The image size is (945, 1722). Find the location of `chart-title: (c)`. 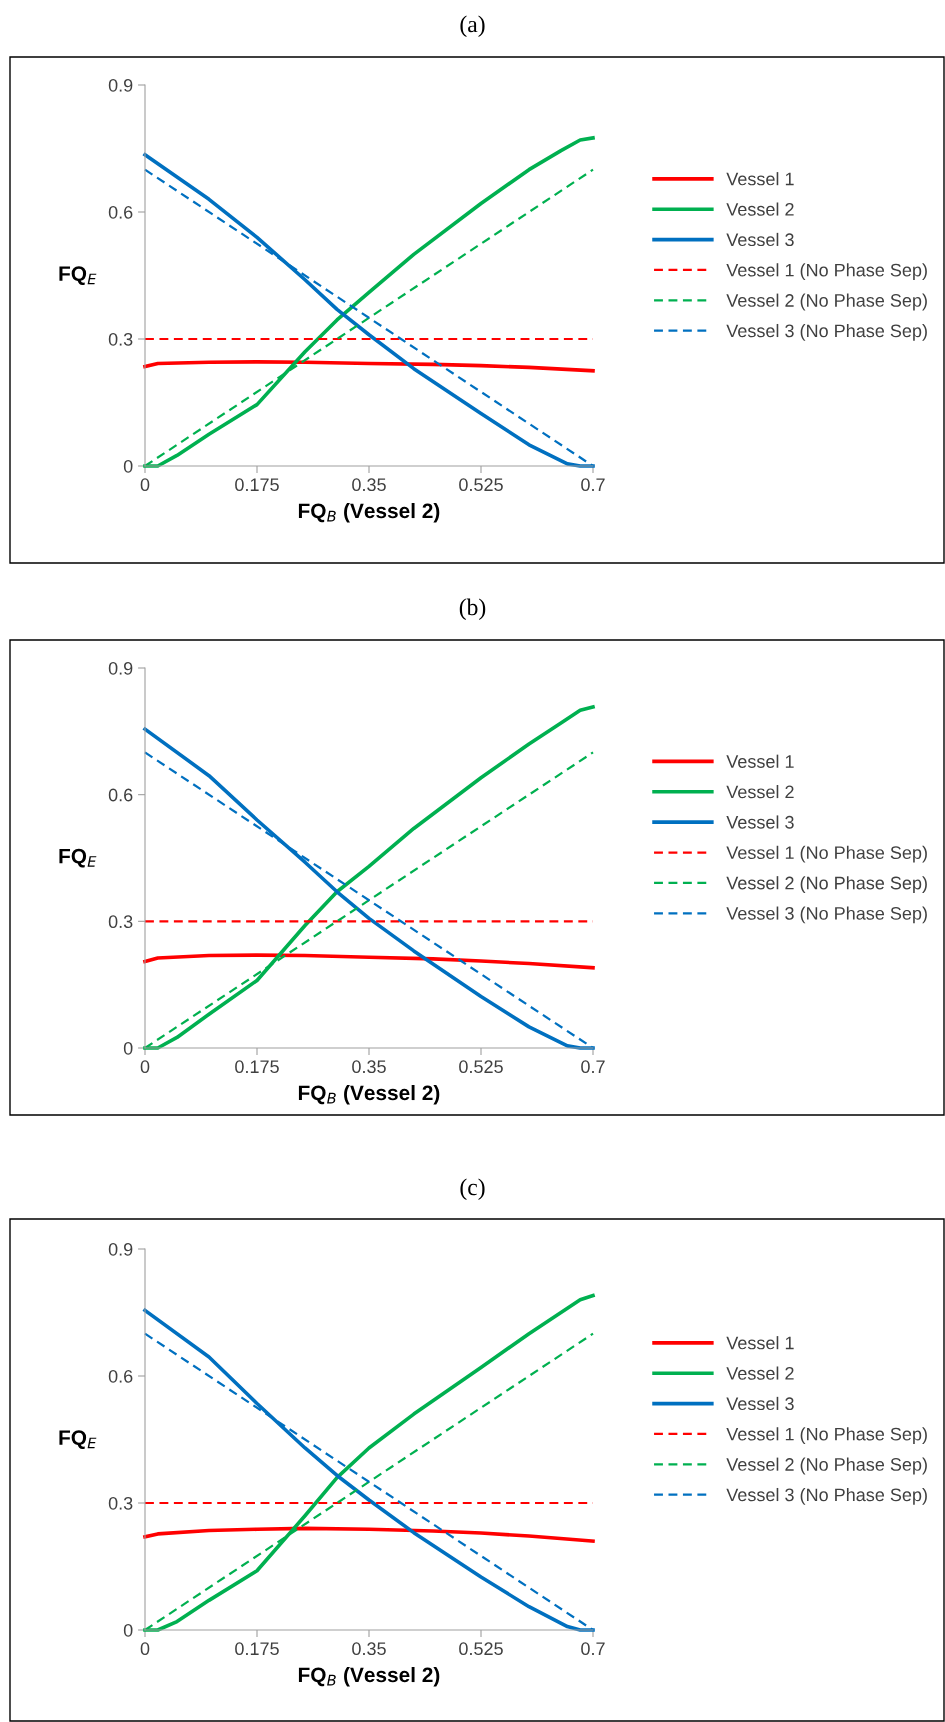

chart-title: (c) is located at coordinates (472, 1189).